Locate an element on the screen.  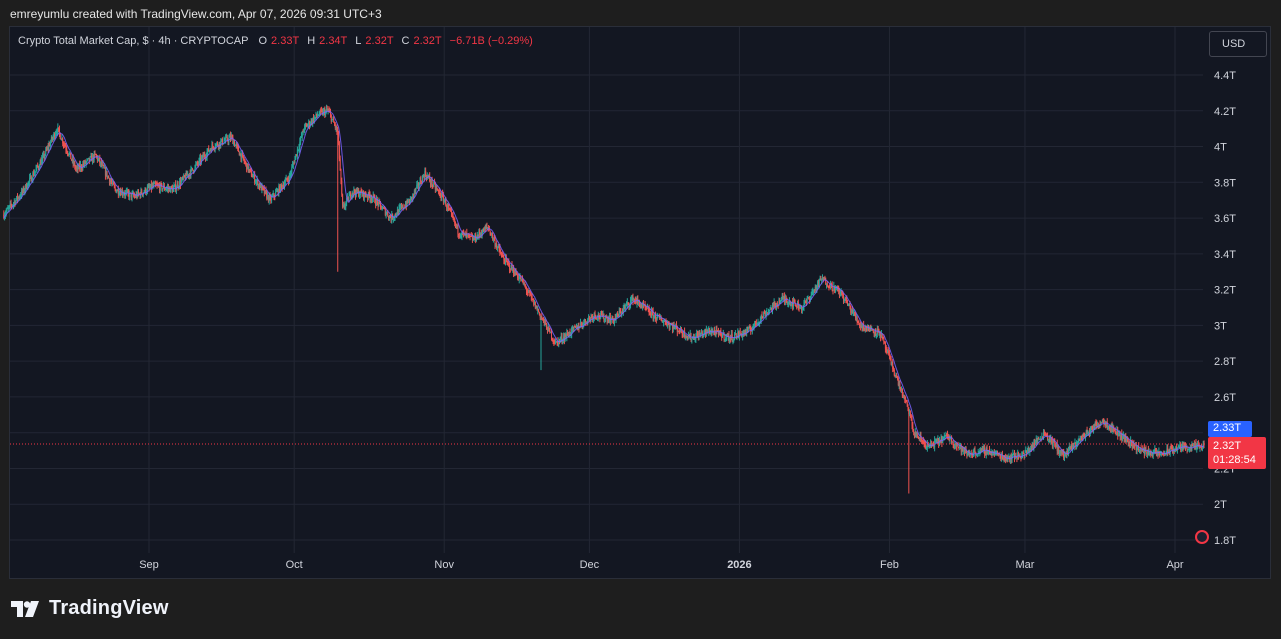
tradingview-logo: TradingView is located at coordinates (90, 608).